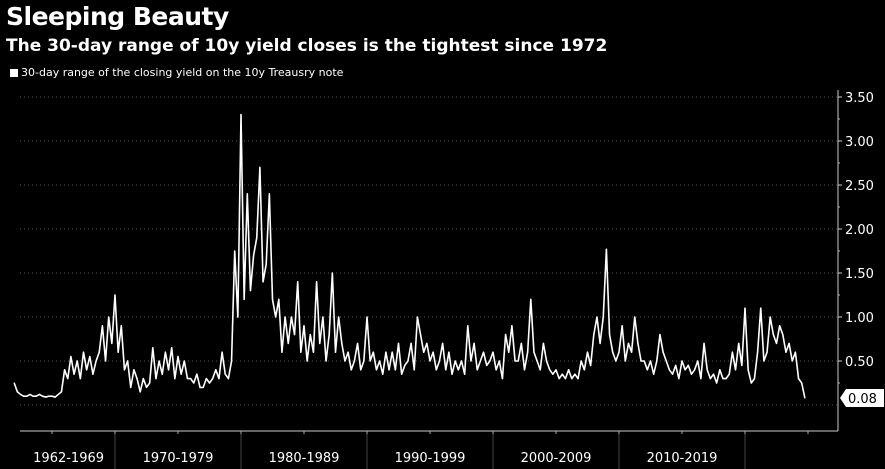 The image size is (885, 469). What do you see at coordinates (859, 186) in the screenshot?
I see `y-tick-label: 2.50` at bounding box center [859, 186].